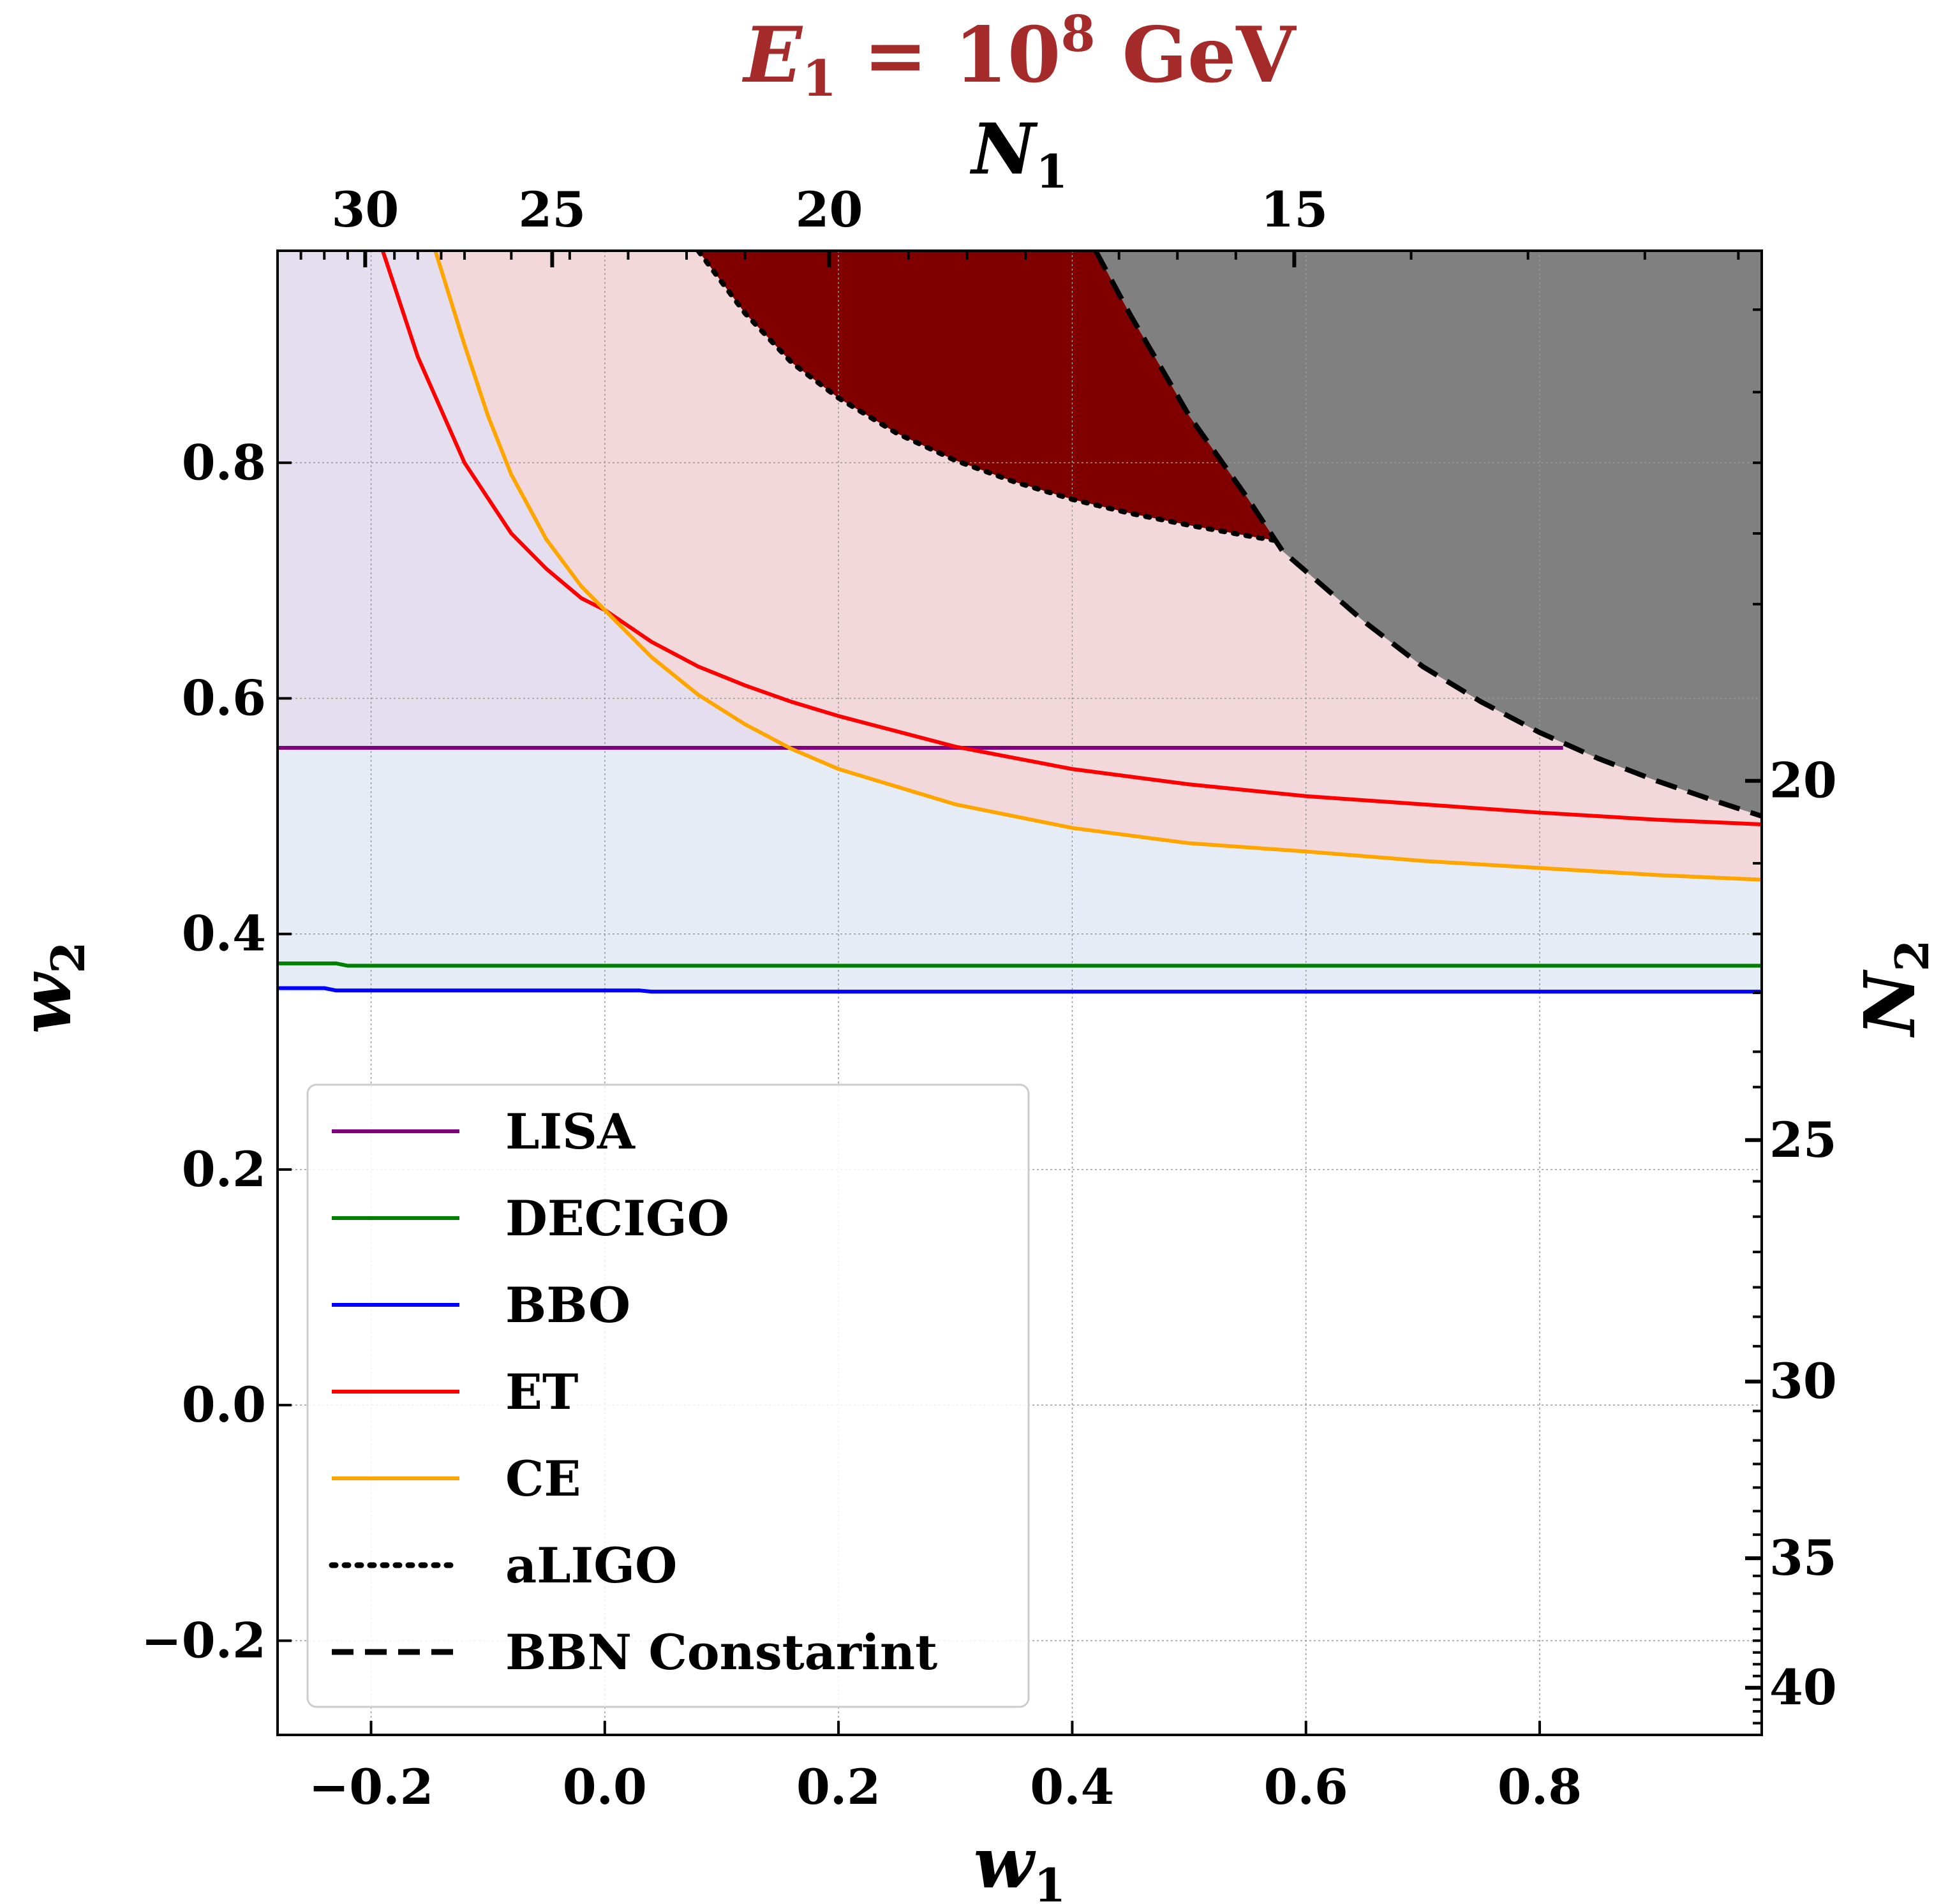  I want to click on x-tick-label: 0.0, so click(605, 1787).